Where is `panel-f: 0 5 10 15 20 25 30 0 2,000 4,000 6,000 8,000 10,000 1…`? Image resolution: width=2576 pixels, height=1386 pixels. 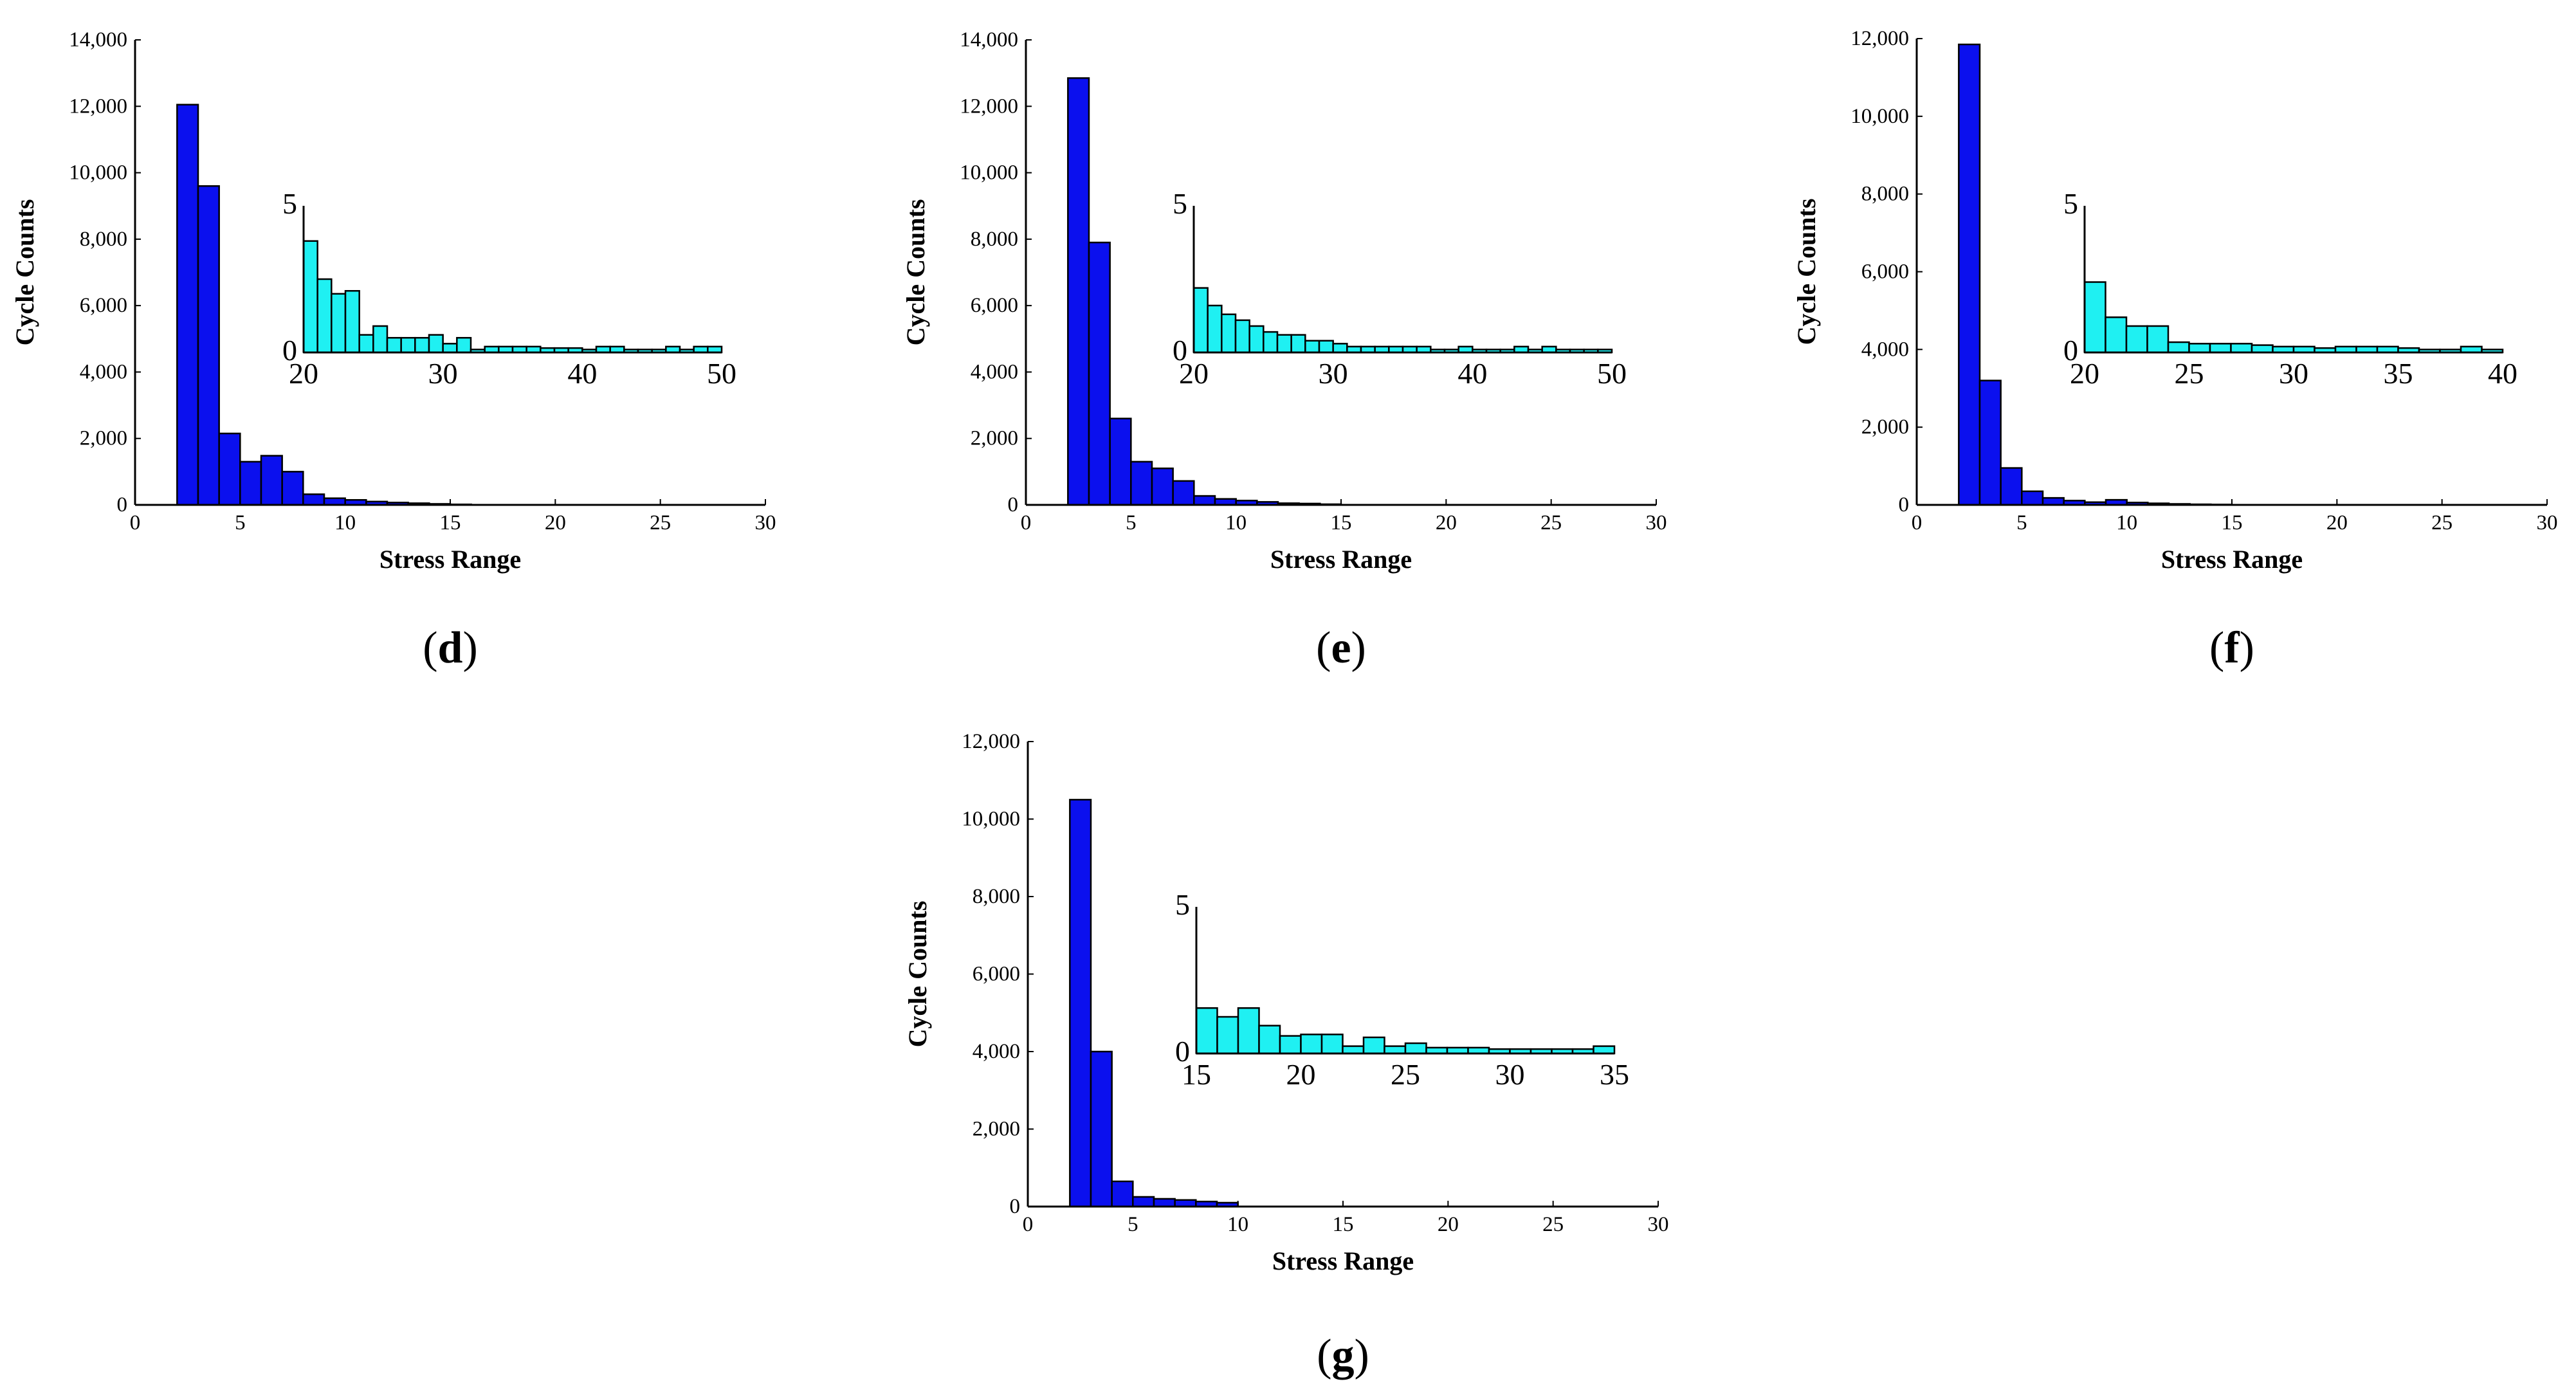
panel-f: 0 5 10 15 20 25 30 0 2,000 4,000 6,000 8,000 10,000 1… is located at coordinates (2175, 350).